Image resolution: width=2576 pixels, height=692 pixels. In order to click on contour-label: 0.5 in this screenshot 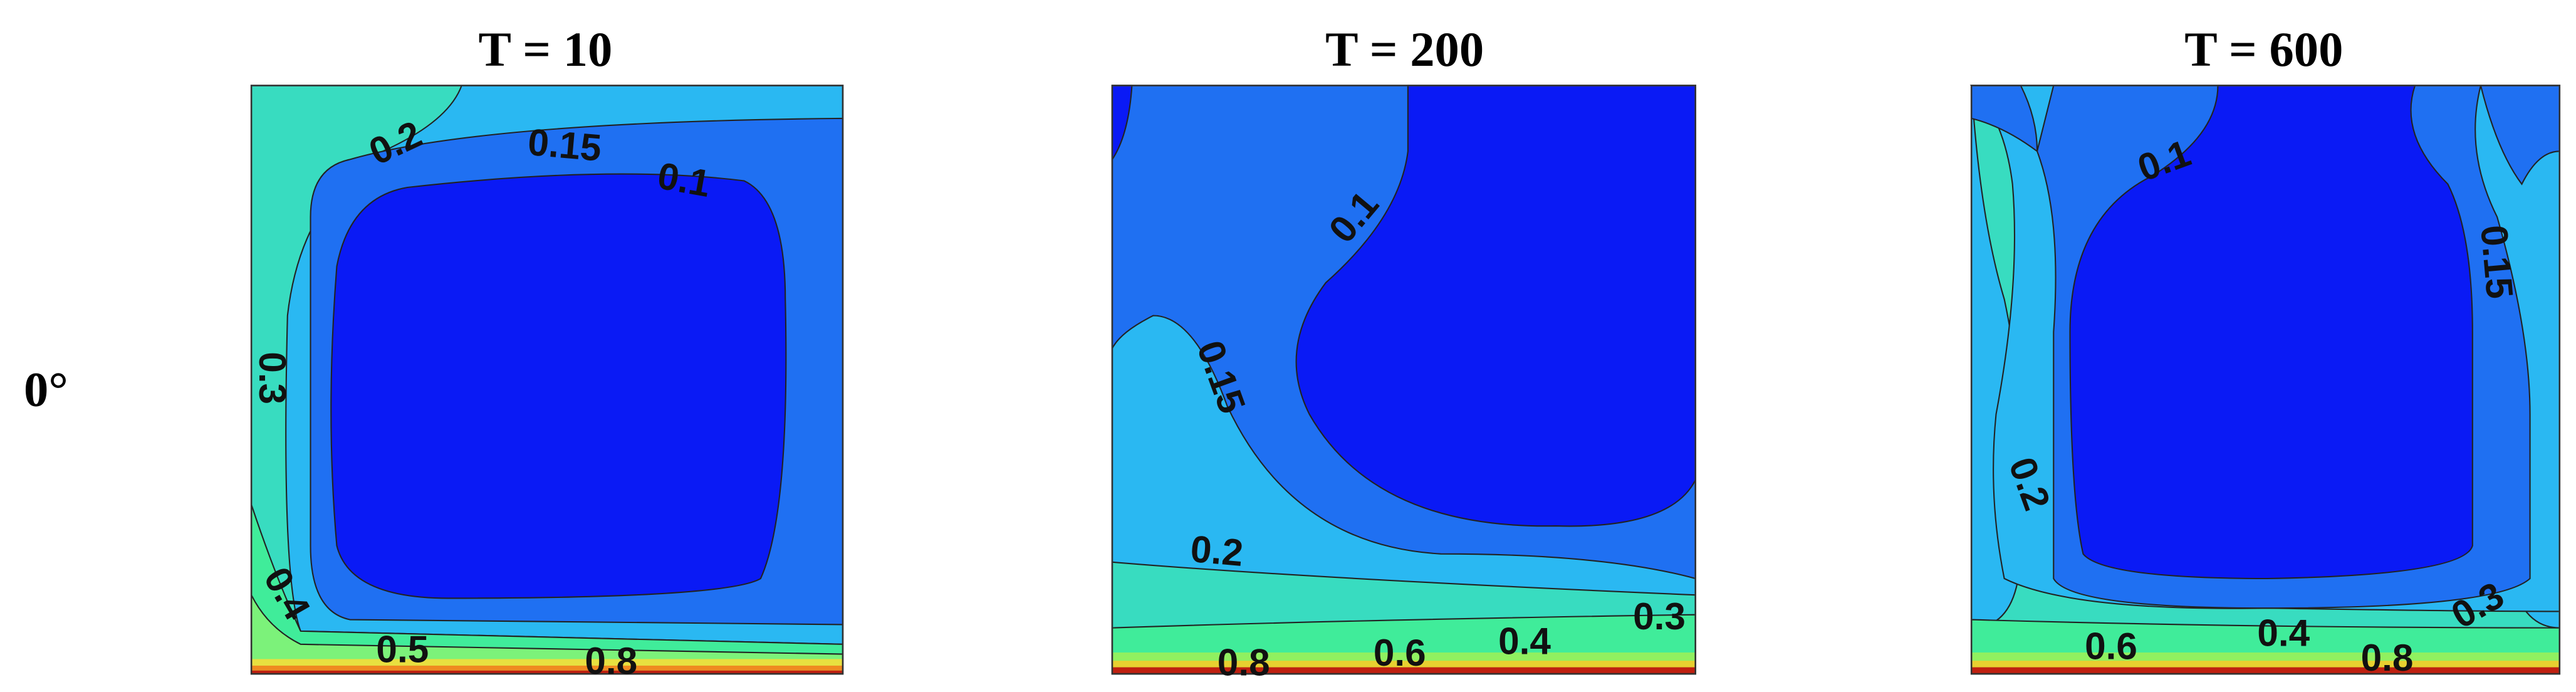, I will do `click(402, 649)`.